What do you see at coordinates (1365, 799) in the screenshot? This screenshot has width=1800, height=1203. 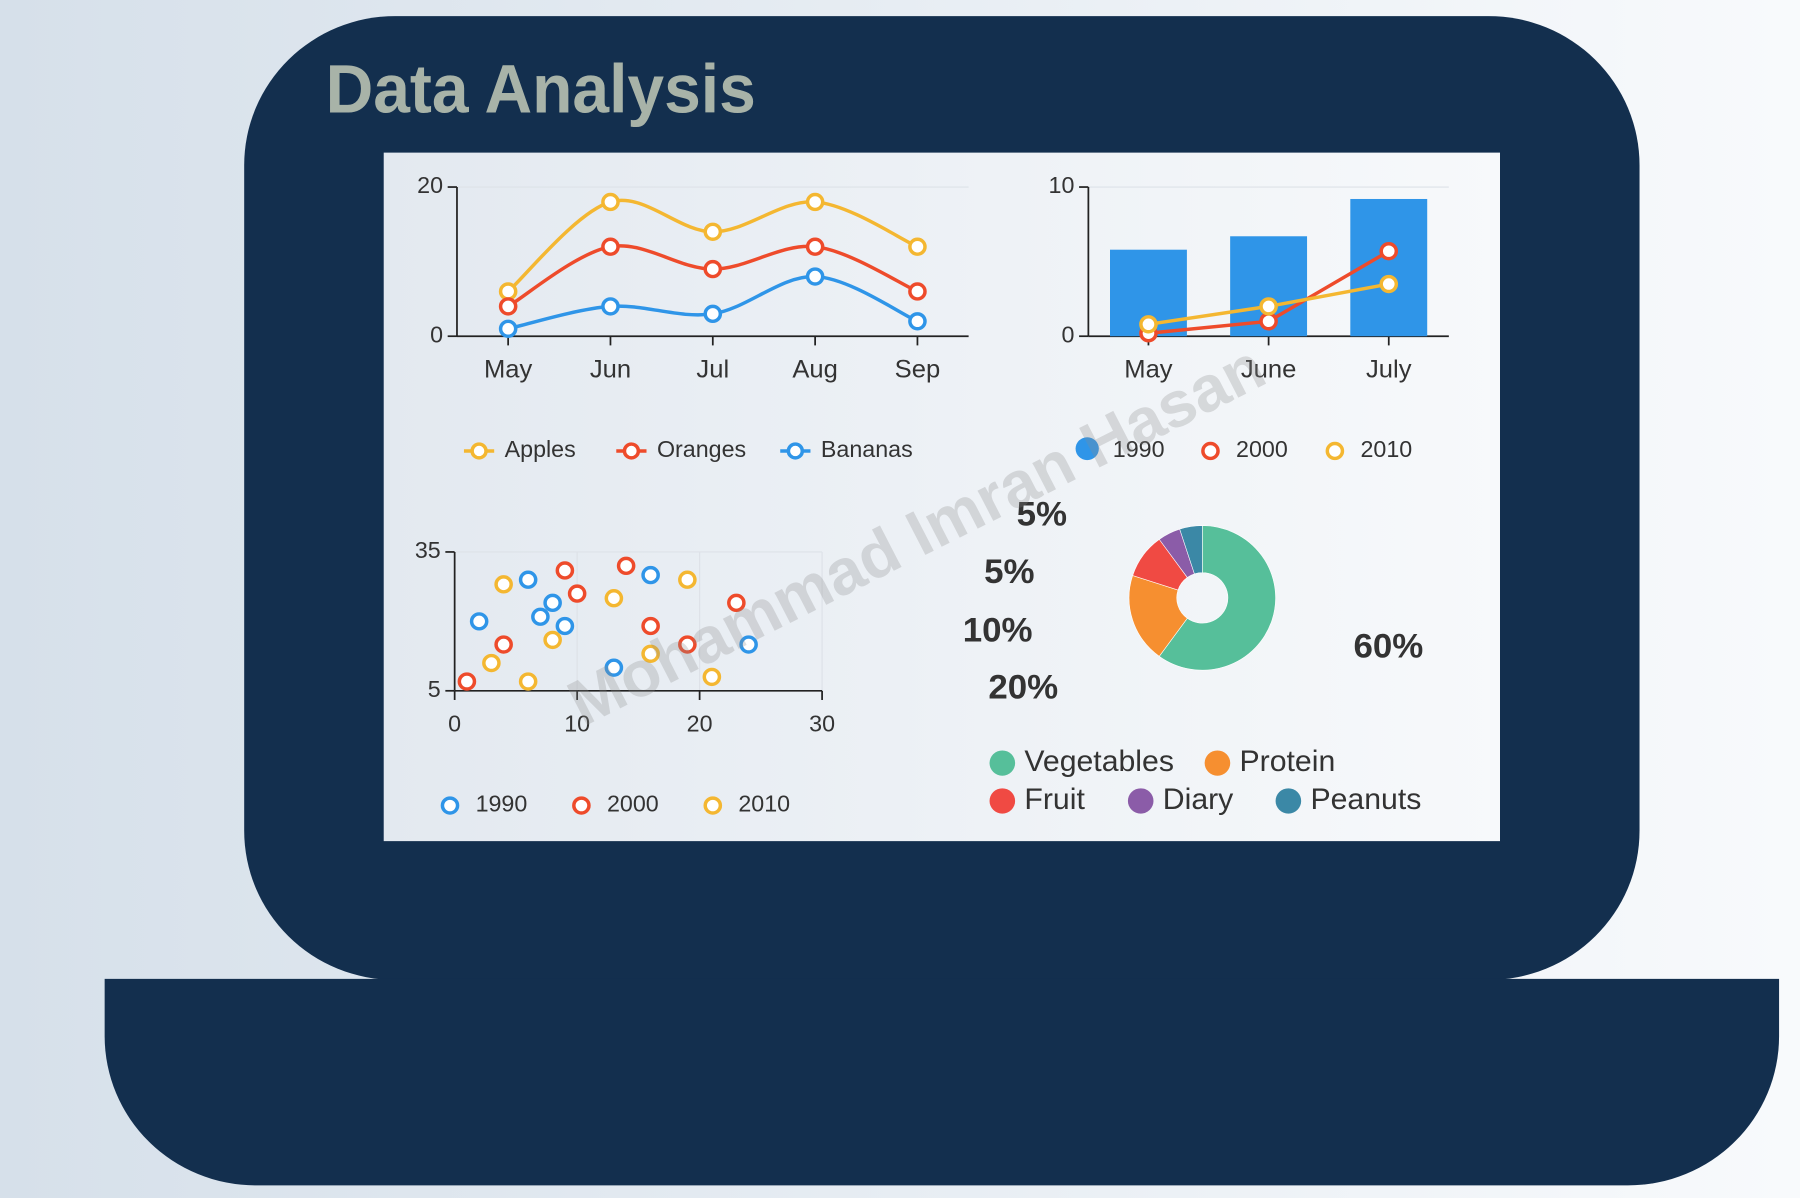 I see `legend-label: Peanuts` at bounding box center [1365, 799].